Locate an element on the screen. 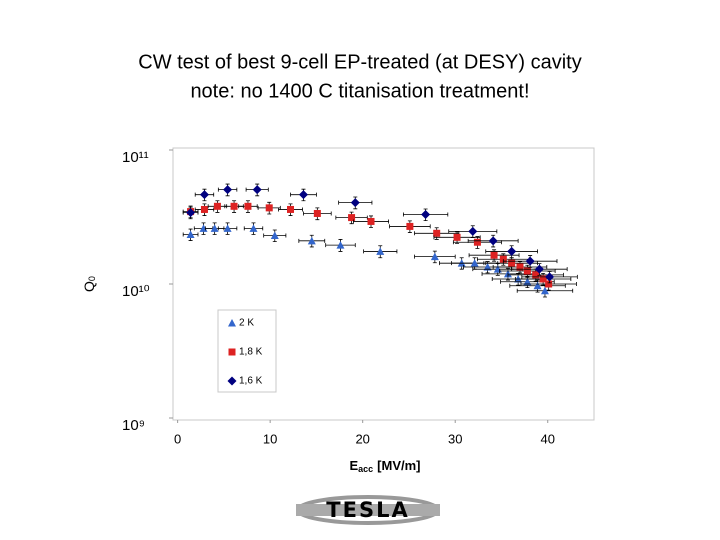 The height and width of the screenshot is (540, 720). x-axis-label: Eacc [MV/m] is located at coordinates (384, 466).